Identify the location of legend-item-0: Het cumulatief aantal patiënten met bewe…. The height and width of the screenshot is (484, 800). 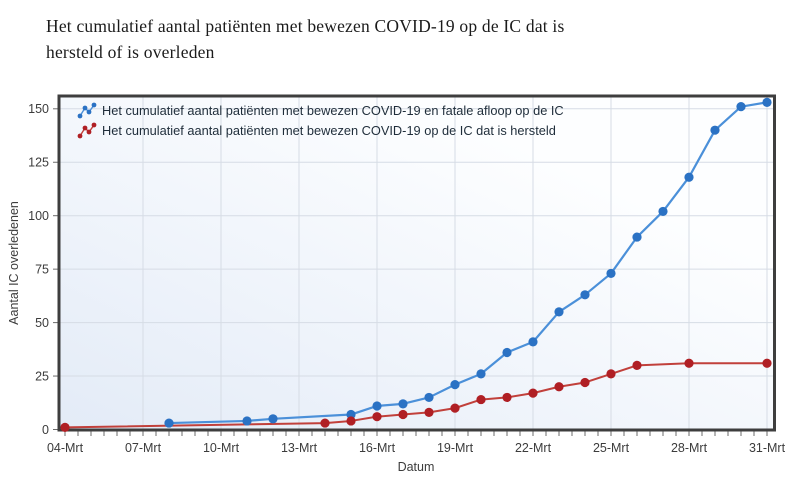
(320, 110).